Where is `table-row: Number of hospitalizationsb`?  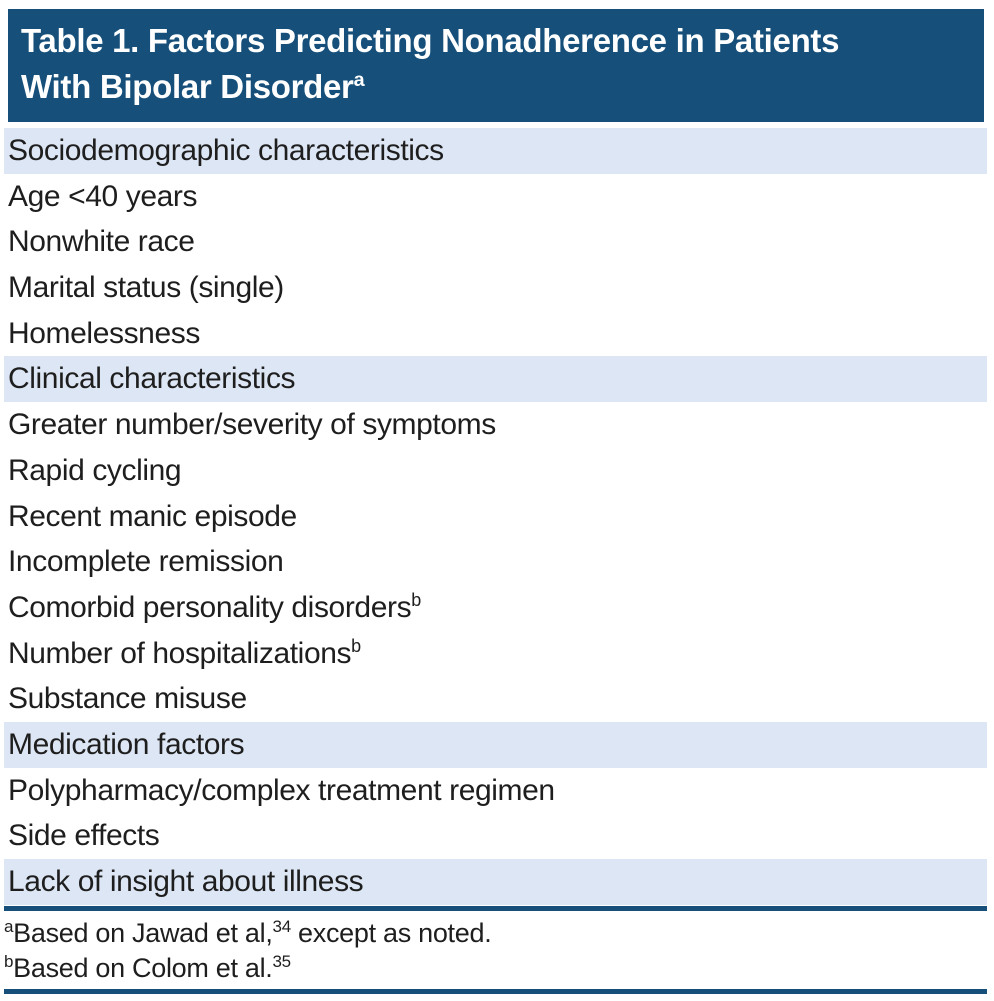 table-row: Number of hospitalizationsb is located at coordinates (495, 654).